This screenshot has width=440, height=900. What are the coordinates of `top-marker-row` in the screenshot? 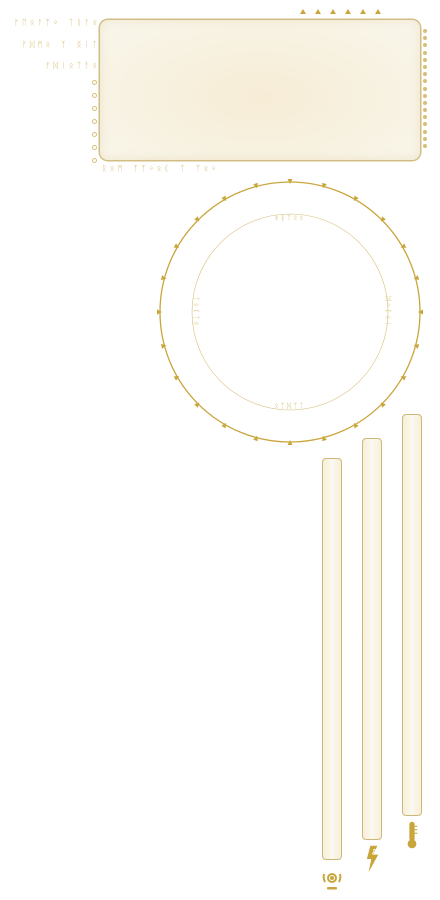 It's located at (340, 11).